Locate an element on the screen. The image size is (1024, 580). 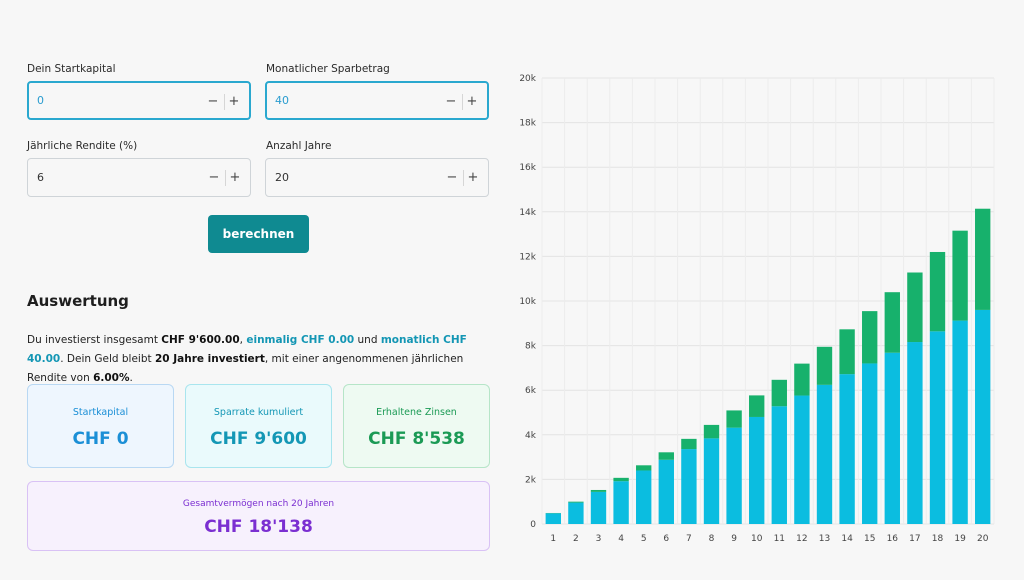
start-capital-input: 0 − + is located at coordinates (139, 100).